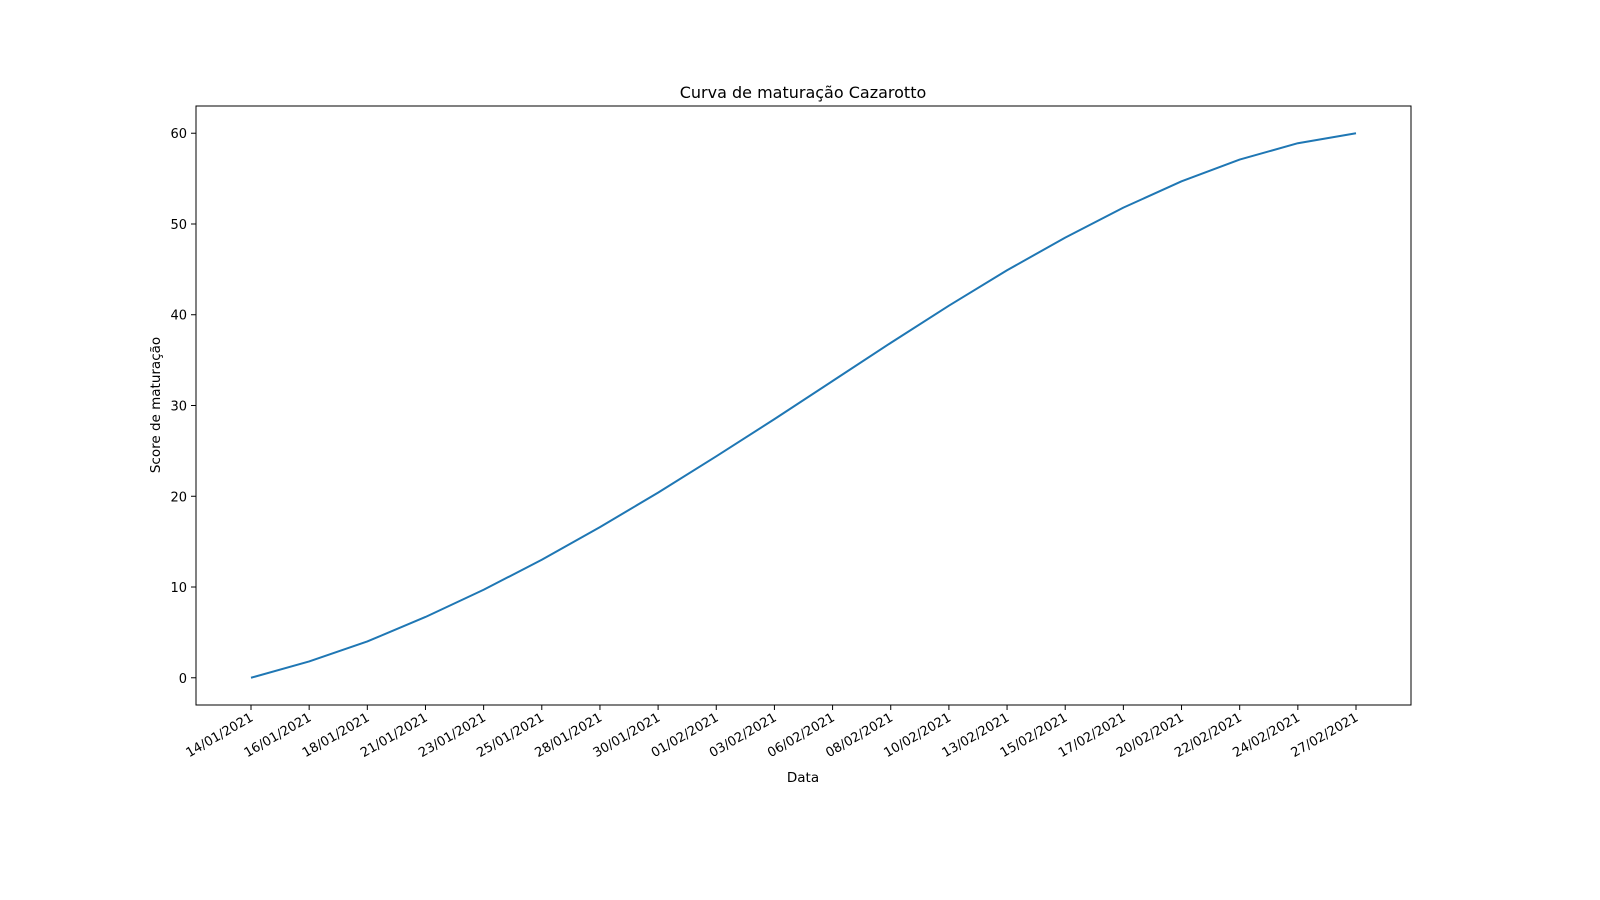  Describe the element at coordinates (178, 588) in the screenshot. I see `y-tick-label: 10` at that location.